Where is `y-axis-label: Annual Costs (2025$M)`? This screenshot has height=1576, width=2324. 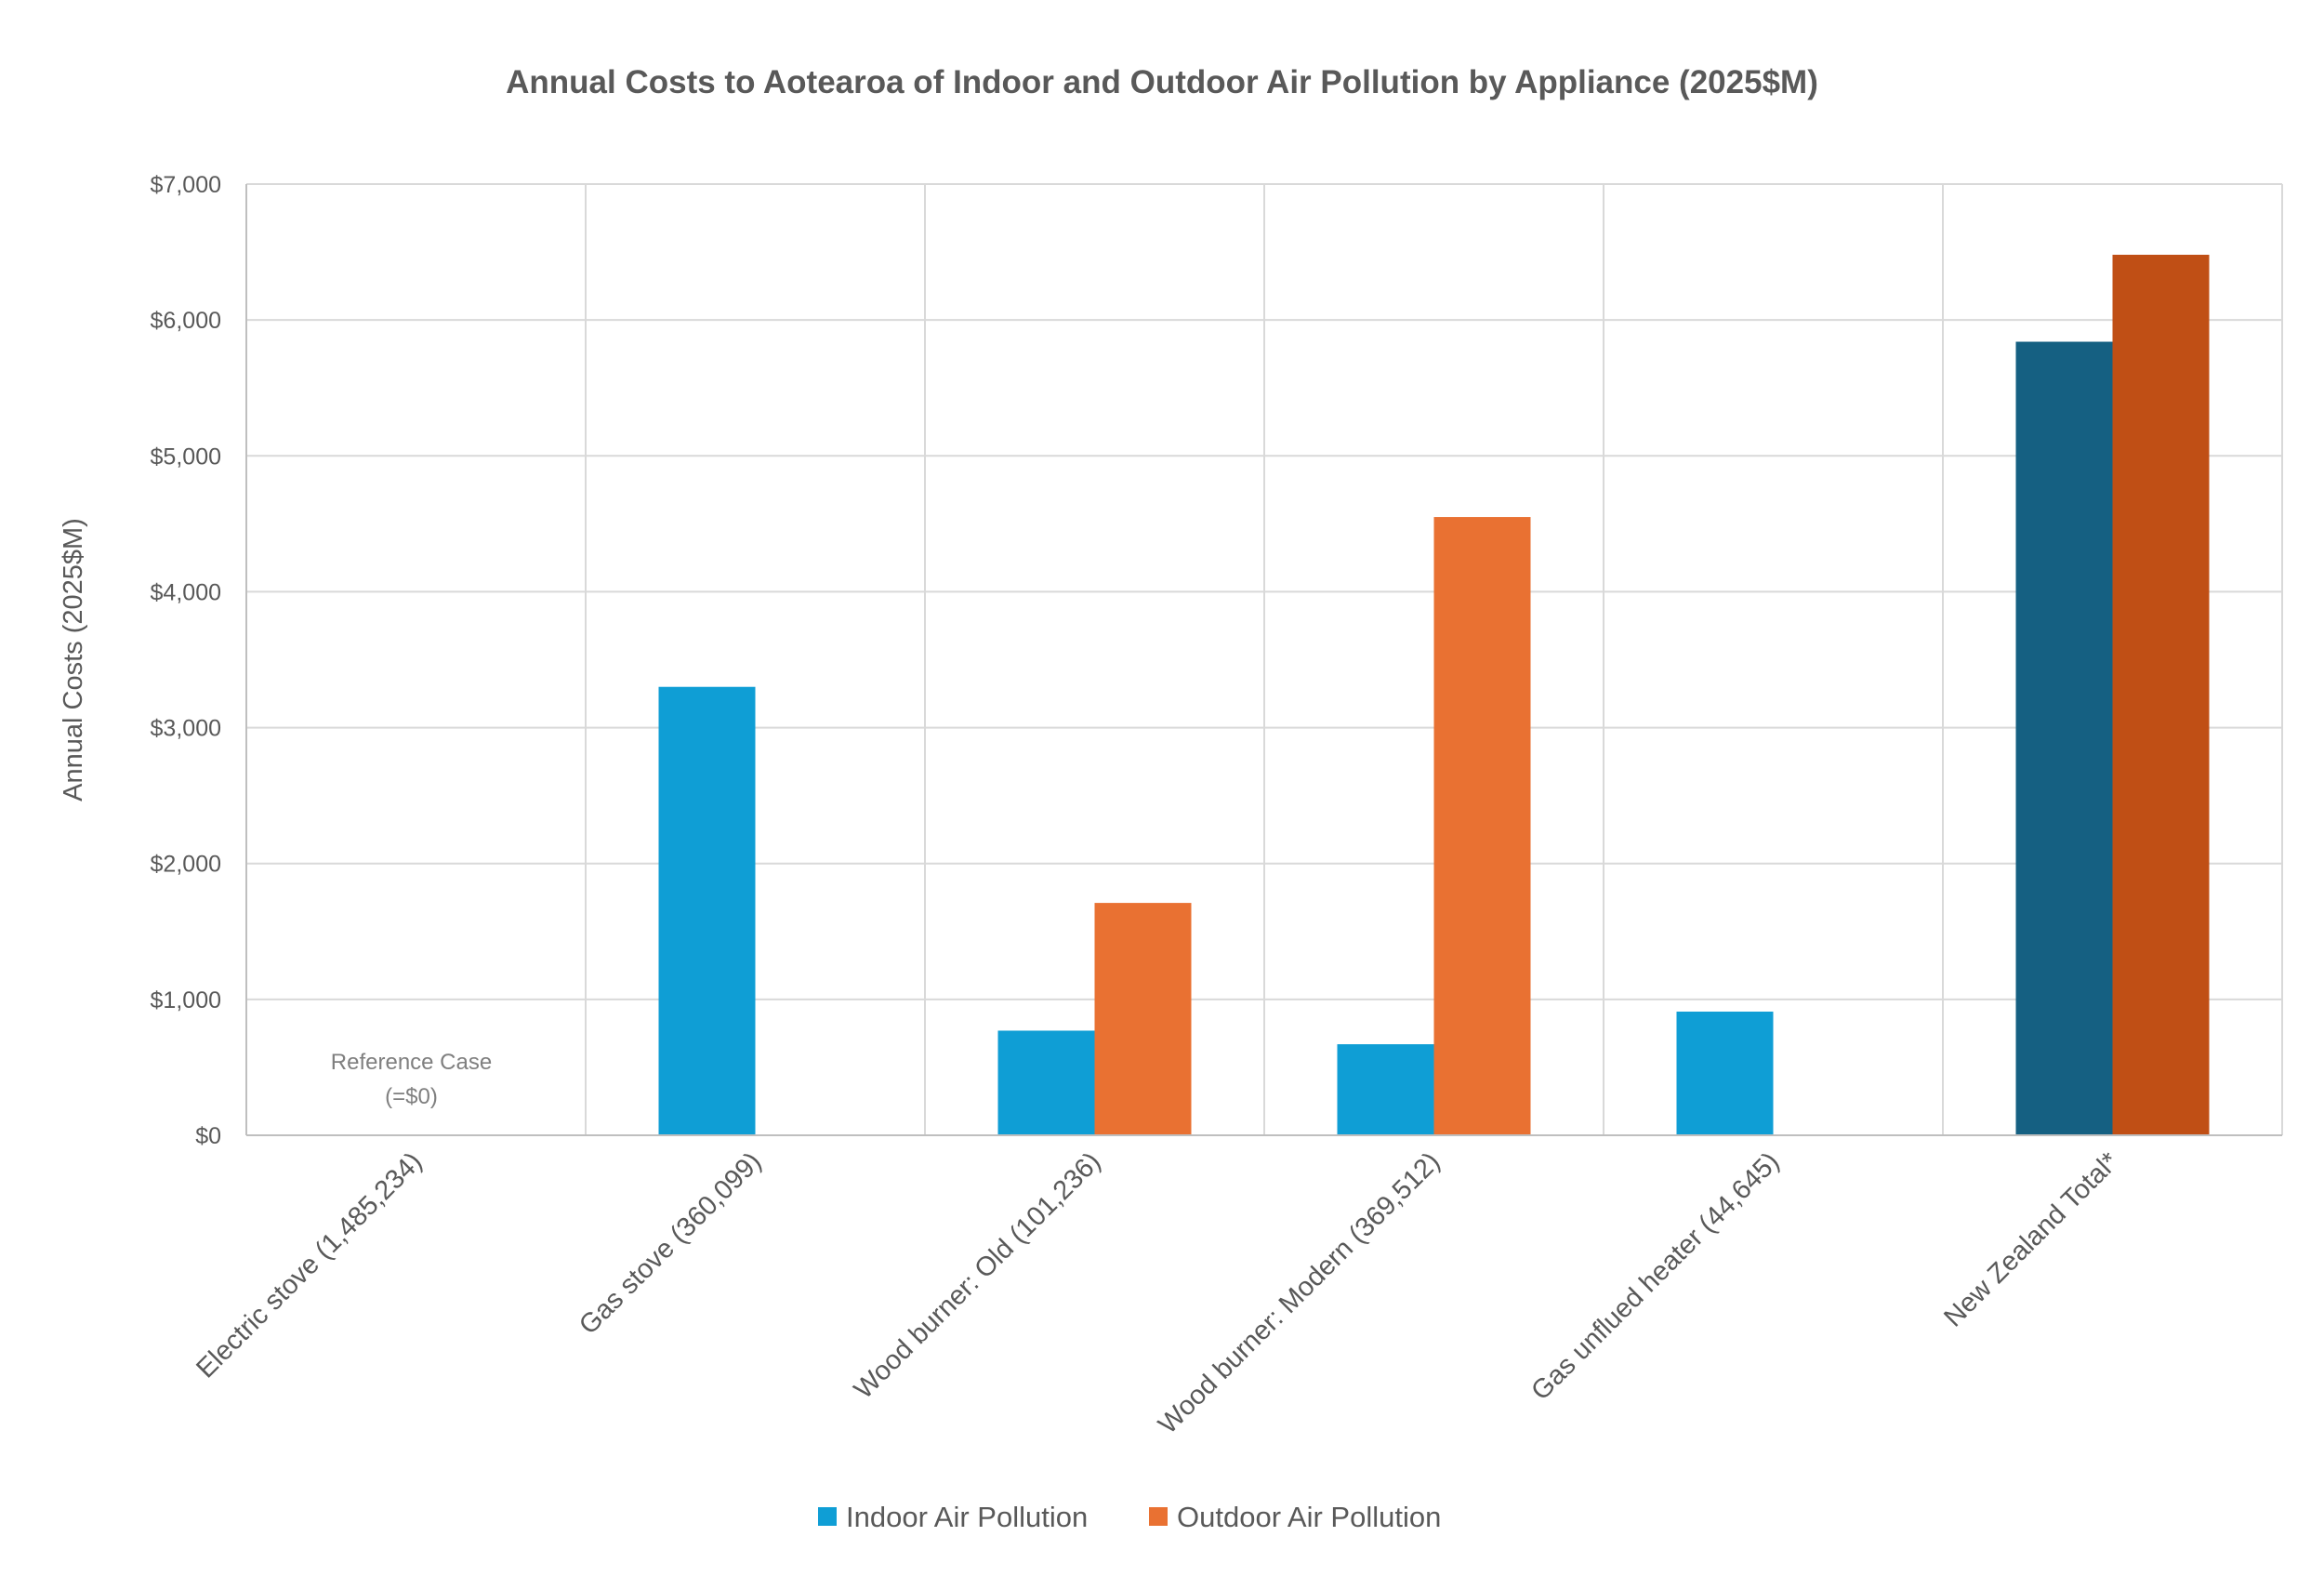 y-axis-label: Annual Costs (2025$M) is located at coordinates (73, 659).